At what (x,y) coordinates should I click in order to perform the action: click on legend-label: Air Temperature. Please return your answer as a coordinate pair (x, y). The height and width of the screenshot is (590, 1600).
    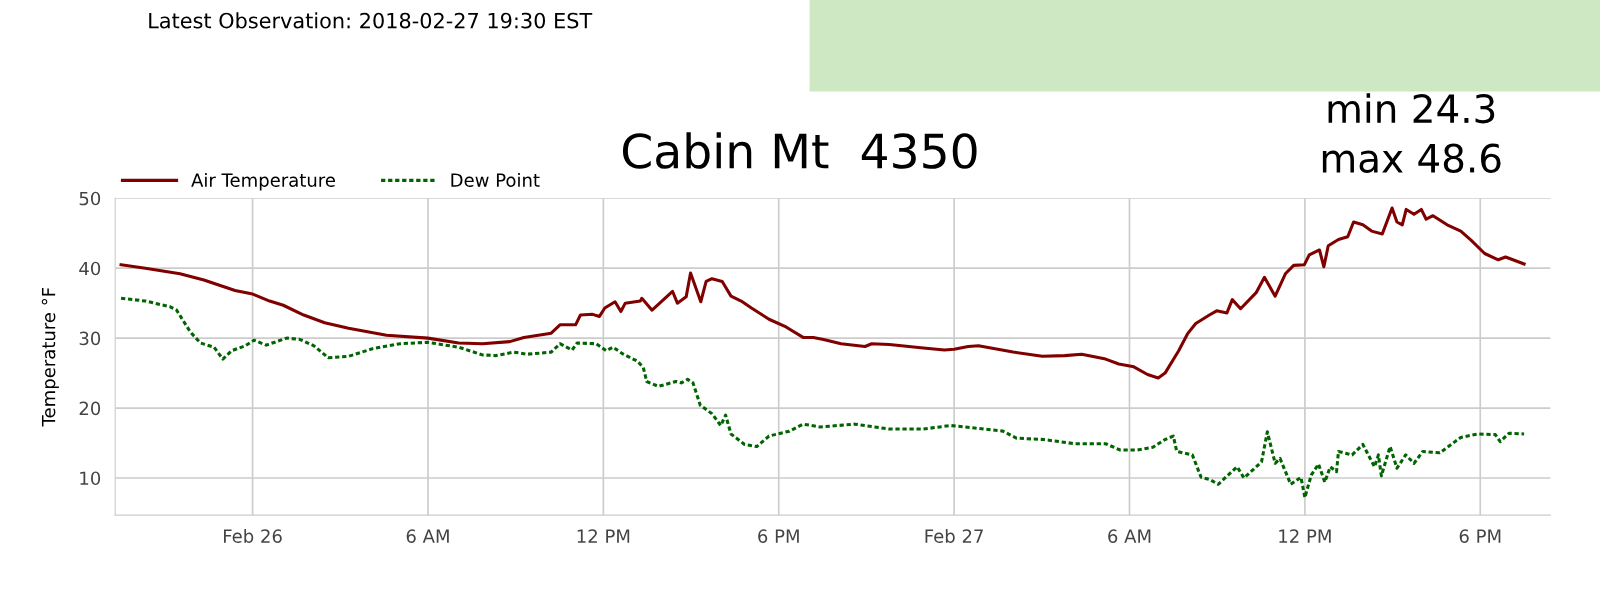
    Looking at the image, I should click on (263, 181).